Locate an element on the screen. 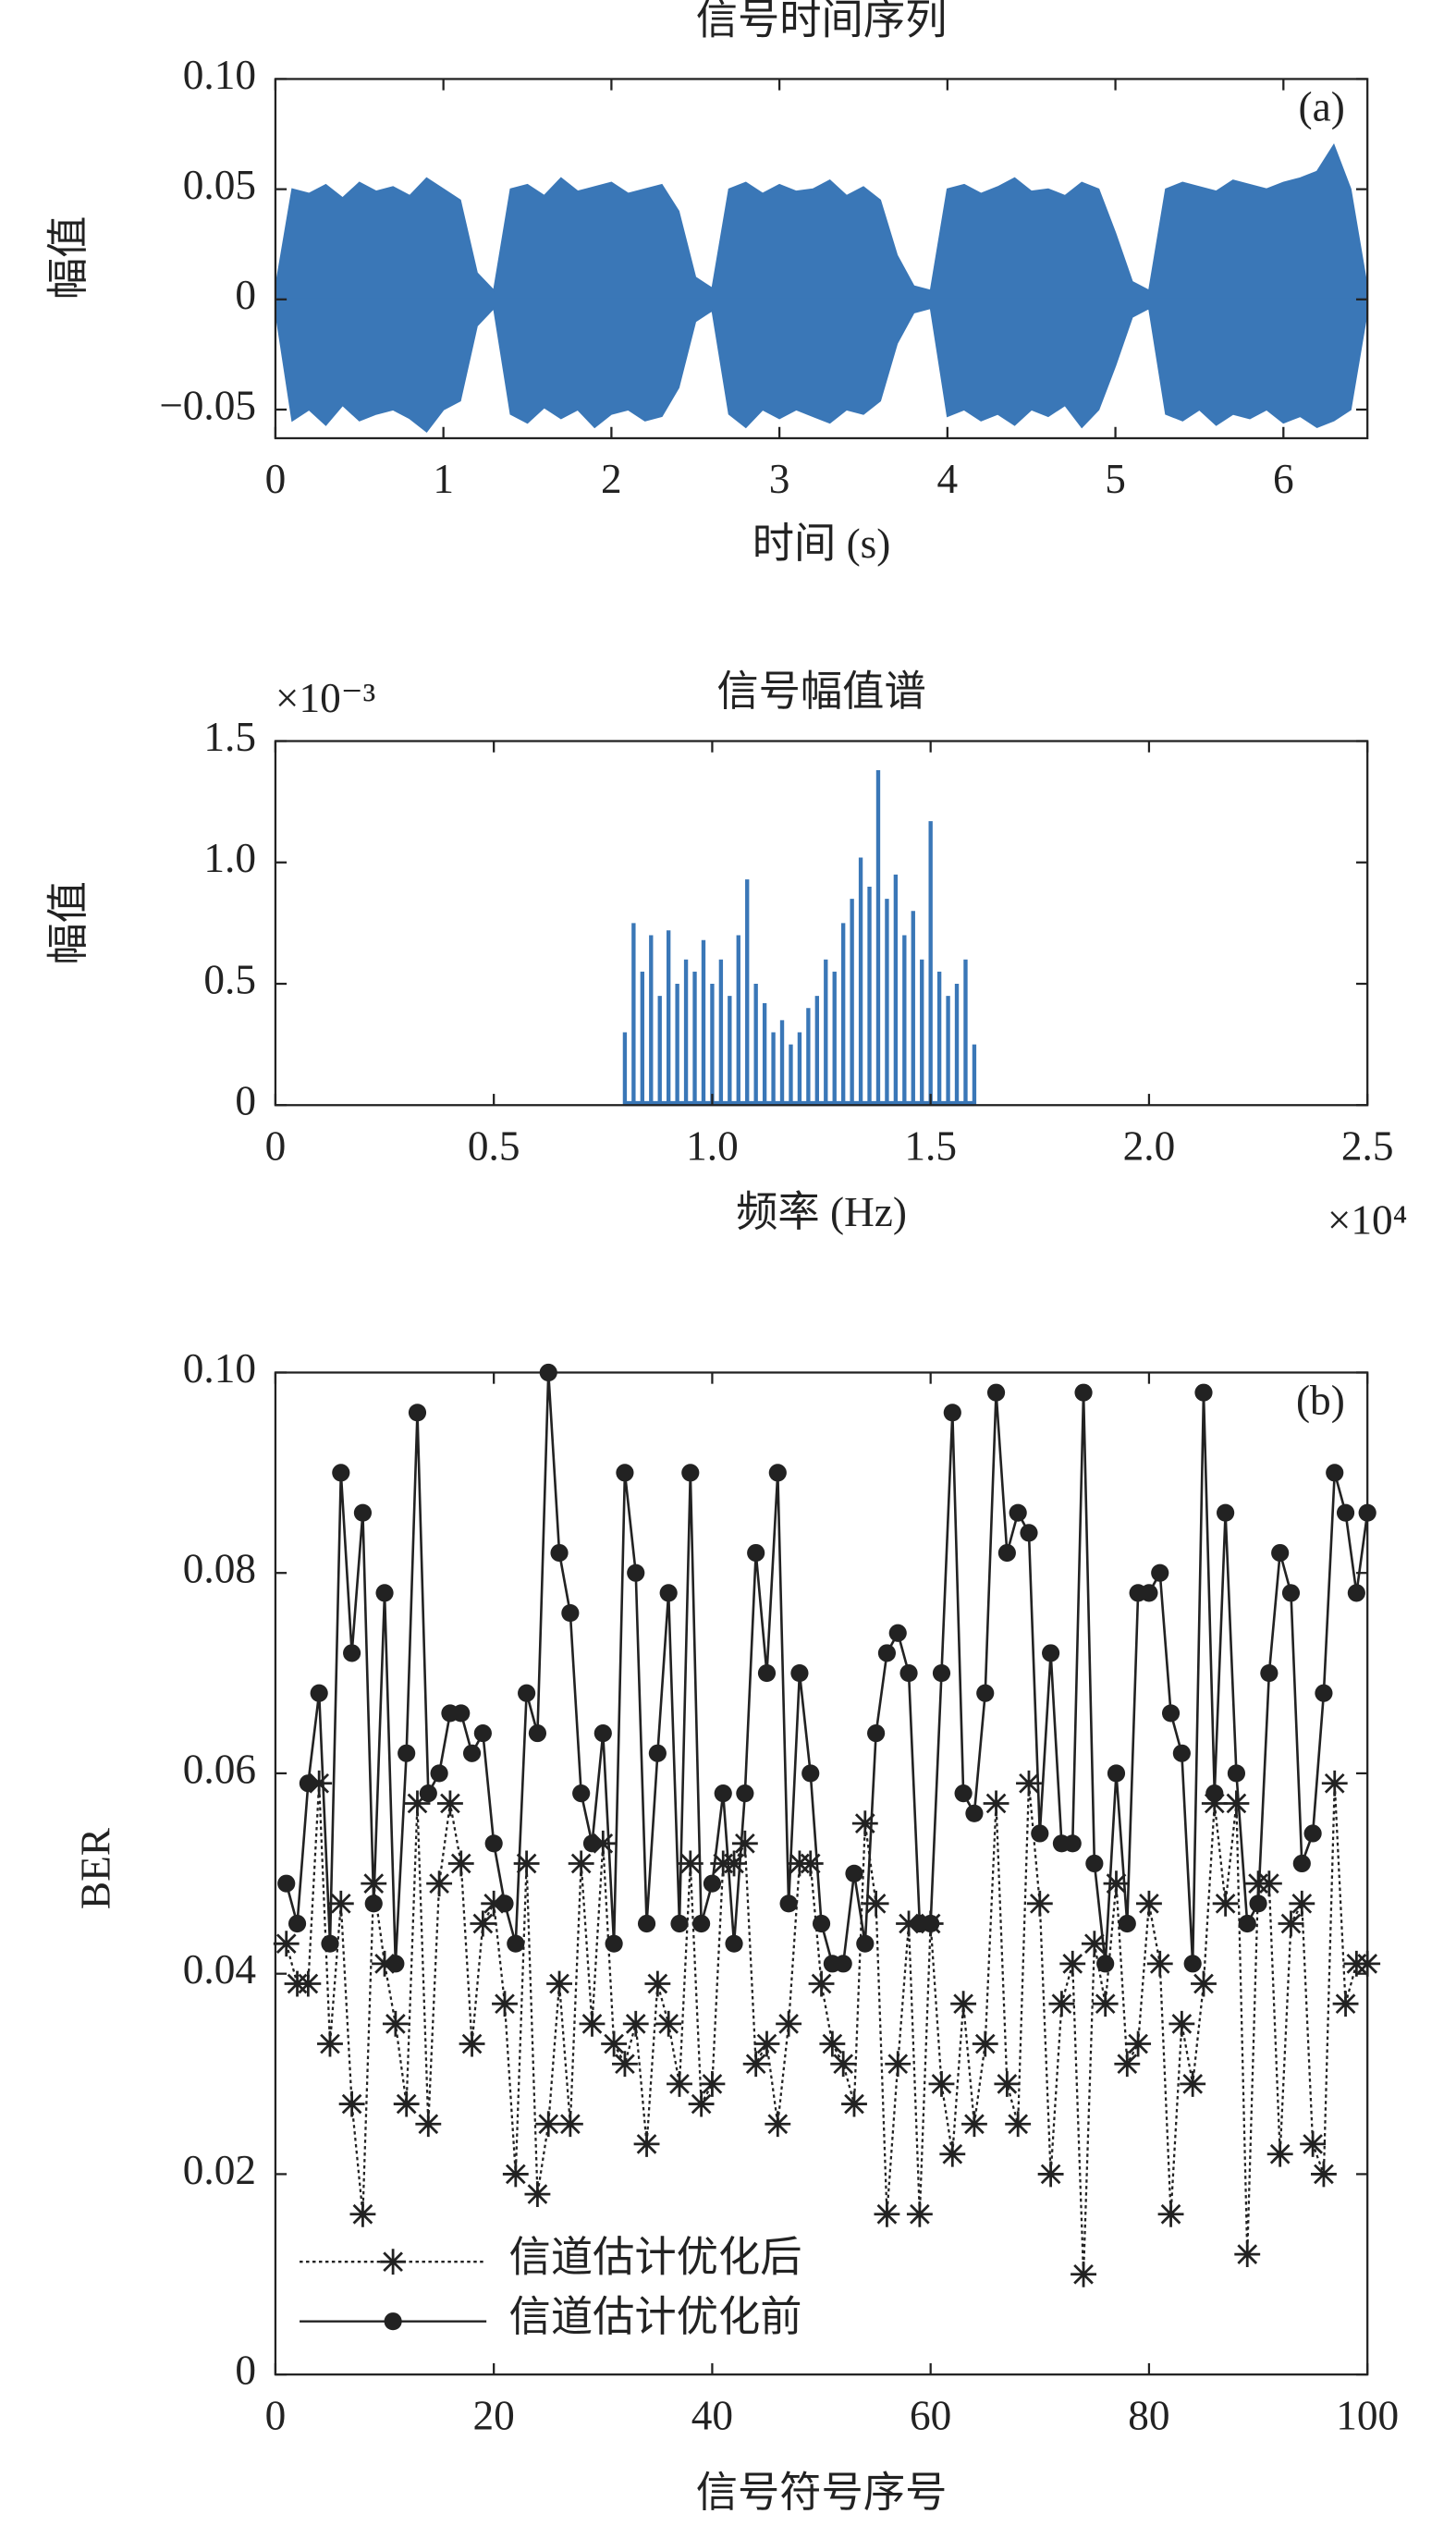 The height and width of the screenshot is (2526, 1456). y-tick-label: 0.06 is located at coordinates (219, 1769).